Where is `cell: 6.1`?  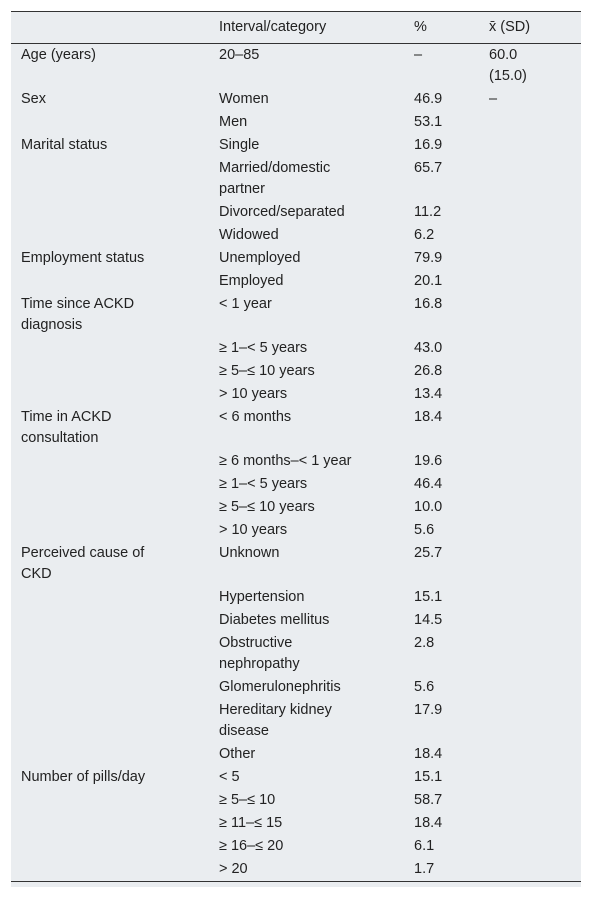 cell: 6.1 is located at coordinates (424, 846).